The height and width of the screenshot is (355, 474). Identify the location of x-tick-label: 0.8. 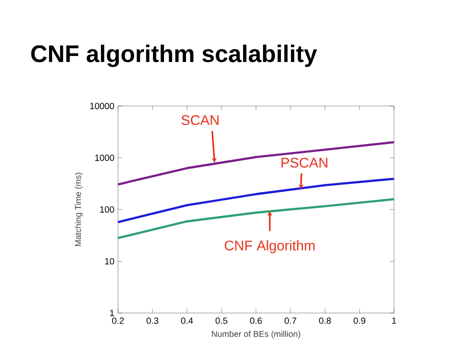
(325, 321).